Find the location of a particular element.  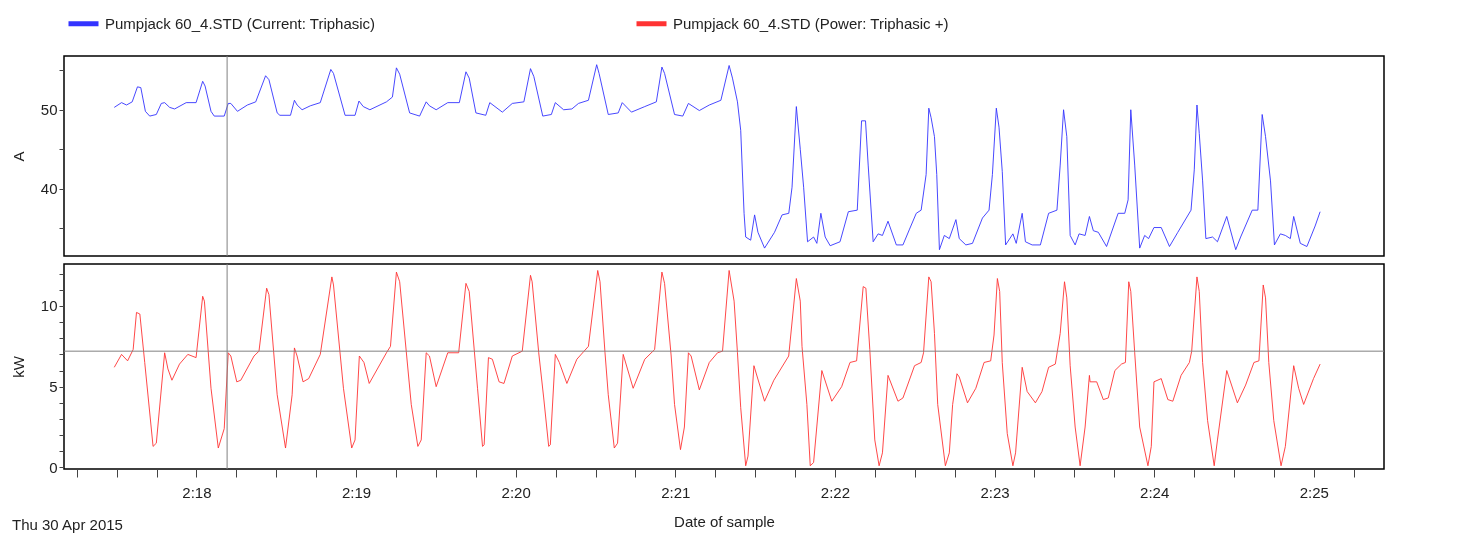

x-tick-label: 2:25 is located at coordinates (1314, 492).